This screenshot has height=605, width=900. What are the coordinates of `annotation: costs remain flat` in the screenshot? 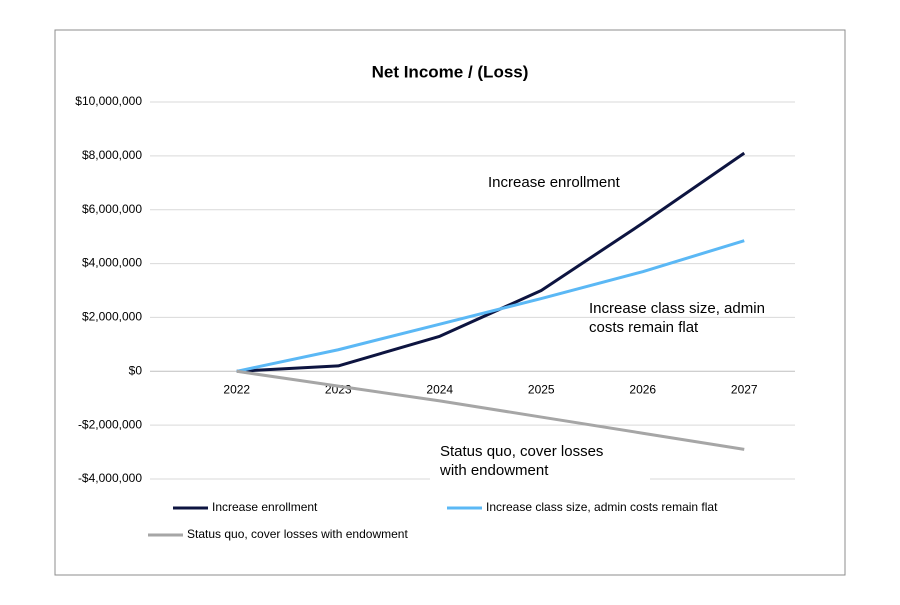 It's located at (644, 327).